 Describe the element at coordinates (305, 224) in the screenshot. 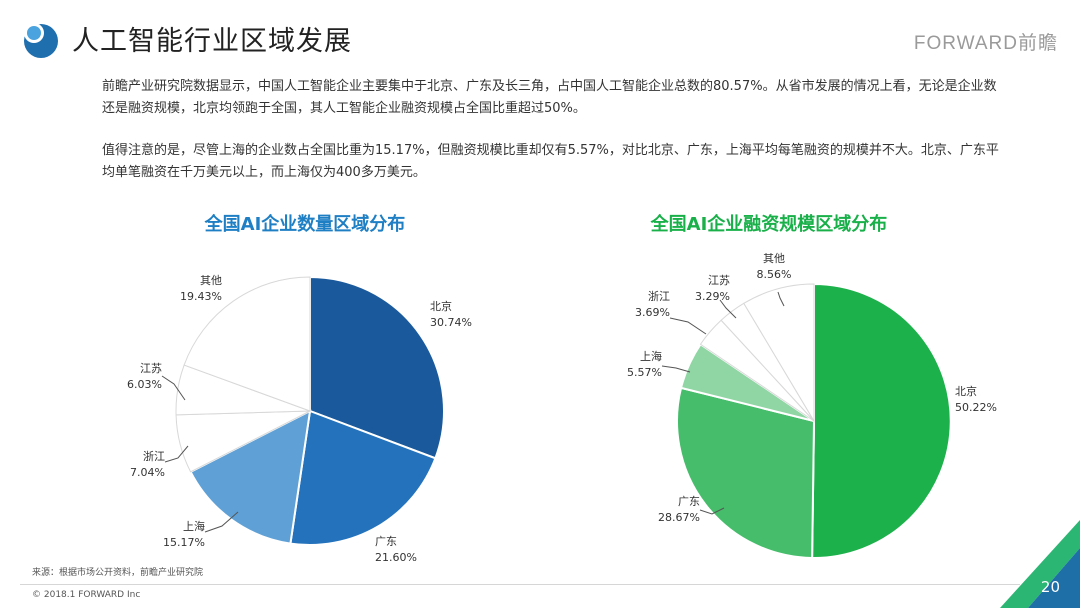

I see `chart-title-count: 全国AI企业数量区域分布` at that location.